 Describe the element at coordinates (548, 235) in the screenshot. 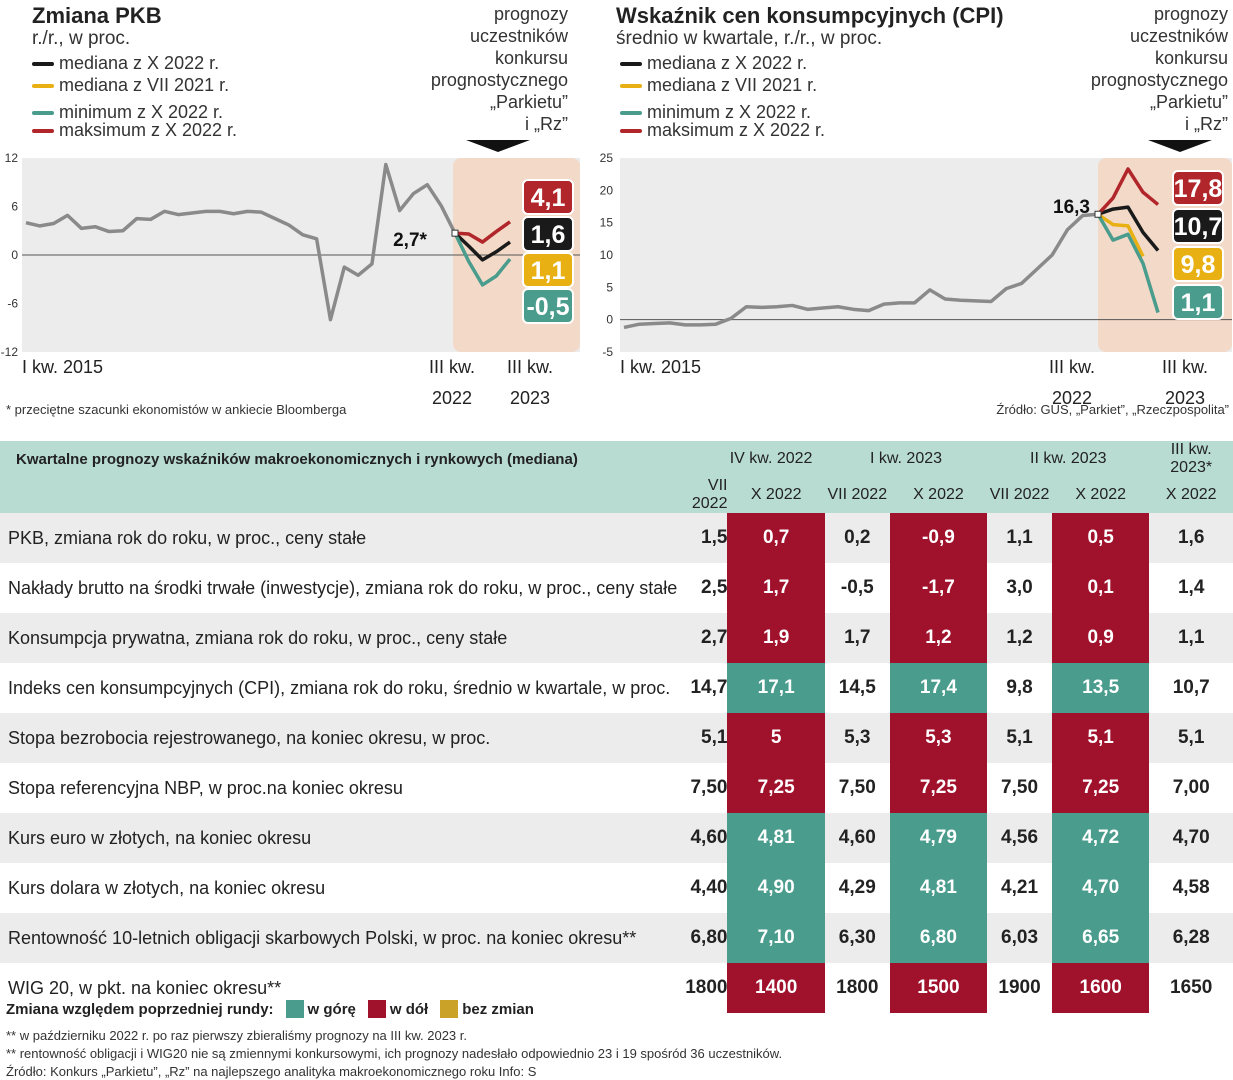

I see `value-badge-label: 1,6` at that location.